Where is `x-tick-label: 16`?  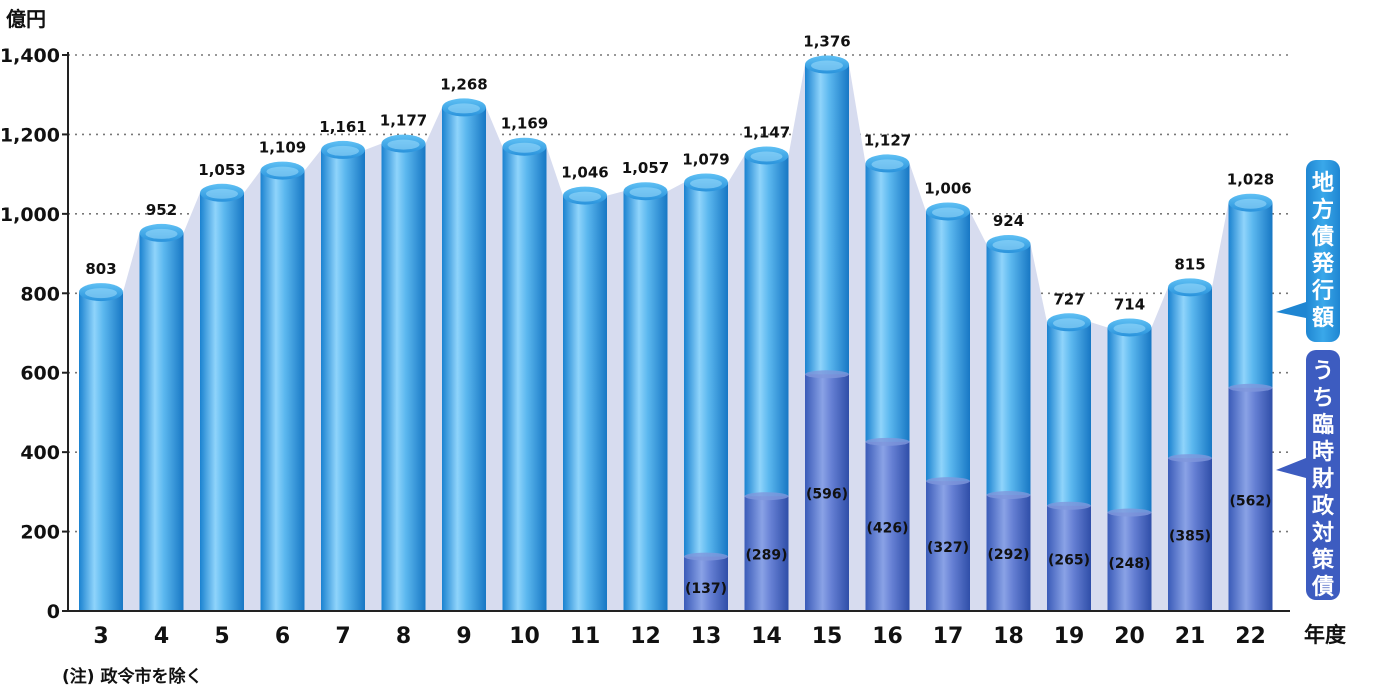 x-tick-label: 16 is located at coordinates (887, 636).